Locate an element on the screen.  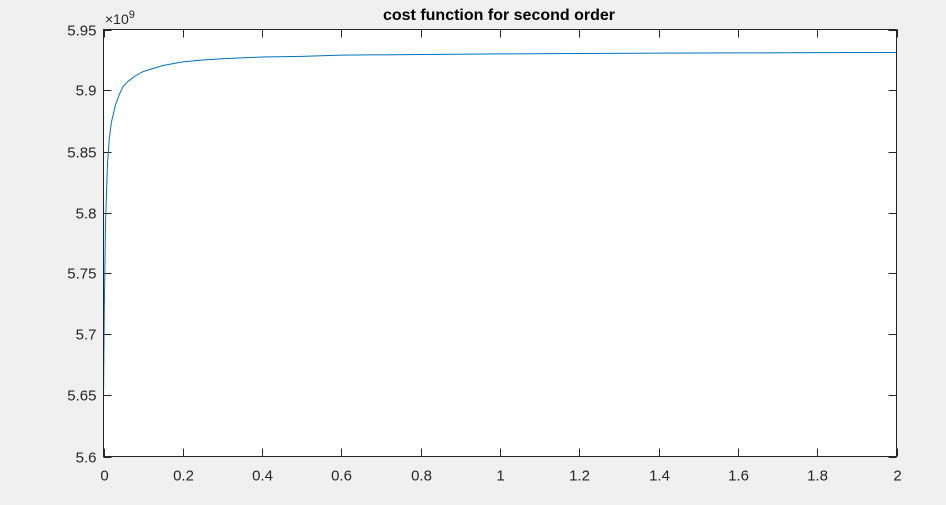
x-tick-label: 0.4 is located at coordinates (262, 476).